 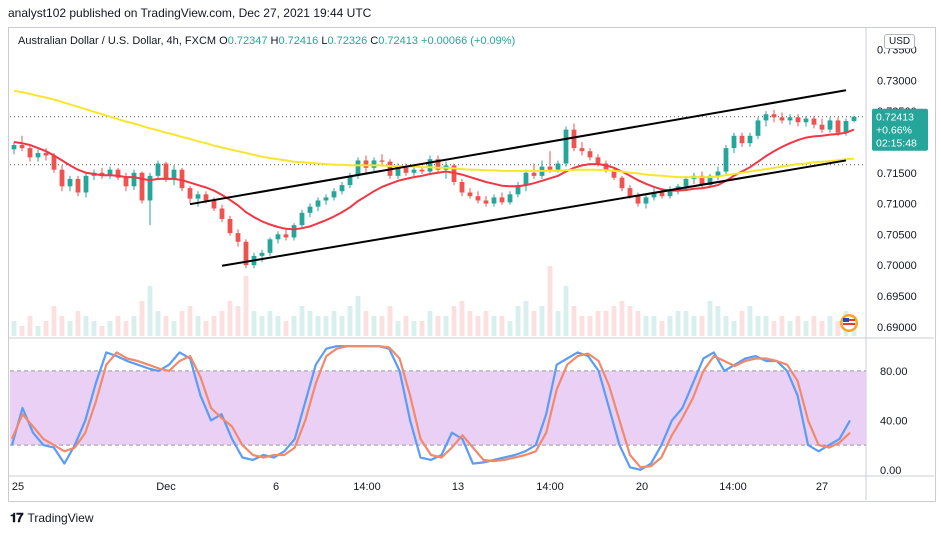 I want to click on time-tick-label: 27, so click(x=822, y=487).